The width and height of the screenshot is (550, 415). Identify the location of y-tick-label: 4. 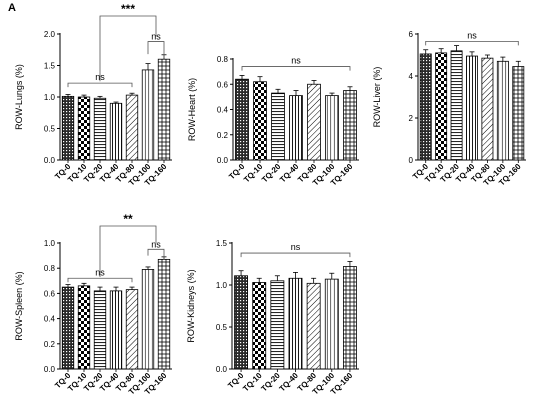
(411, 76).